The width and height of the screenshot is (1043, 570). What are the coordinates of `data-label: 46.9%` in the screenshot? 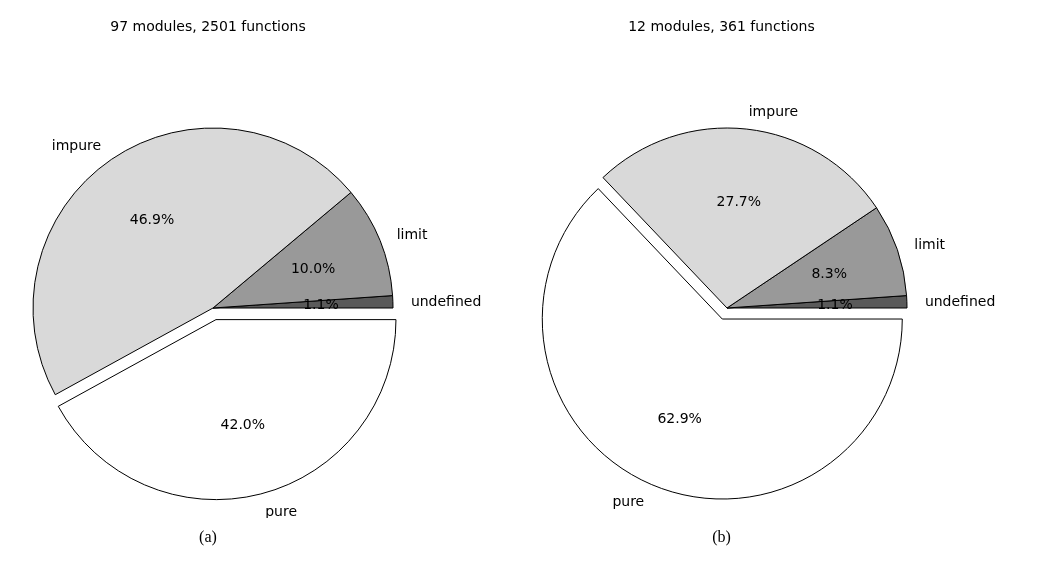 It's located at (152, 218).